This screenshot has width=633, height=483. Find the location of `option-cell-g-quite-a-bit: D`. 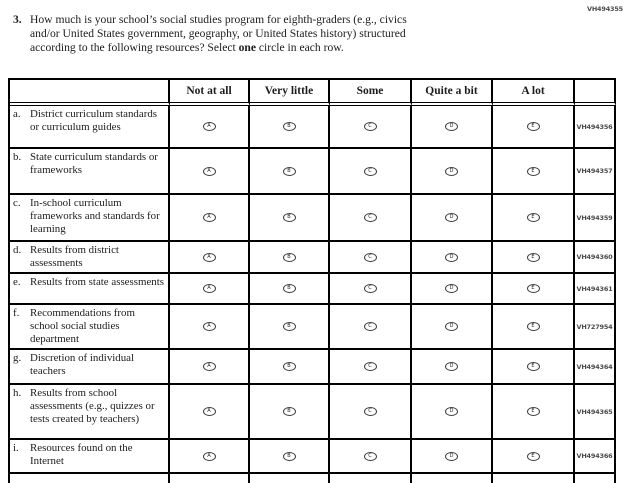

option-cell-g-quite-a-bit: D is located at coordinates (452, 367).